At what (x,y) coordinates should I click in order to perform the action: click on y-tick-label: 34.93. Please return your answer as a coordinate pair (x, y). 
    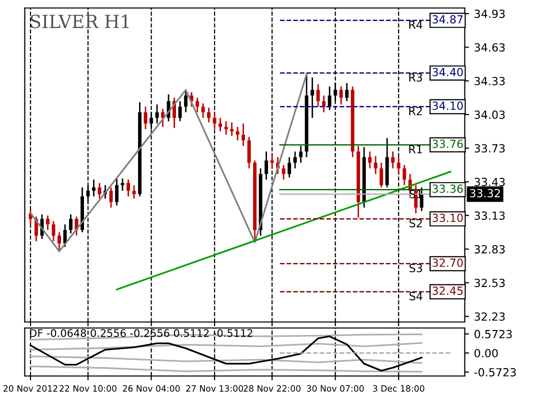
    Looking at the image, I should click on (489, 14).